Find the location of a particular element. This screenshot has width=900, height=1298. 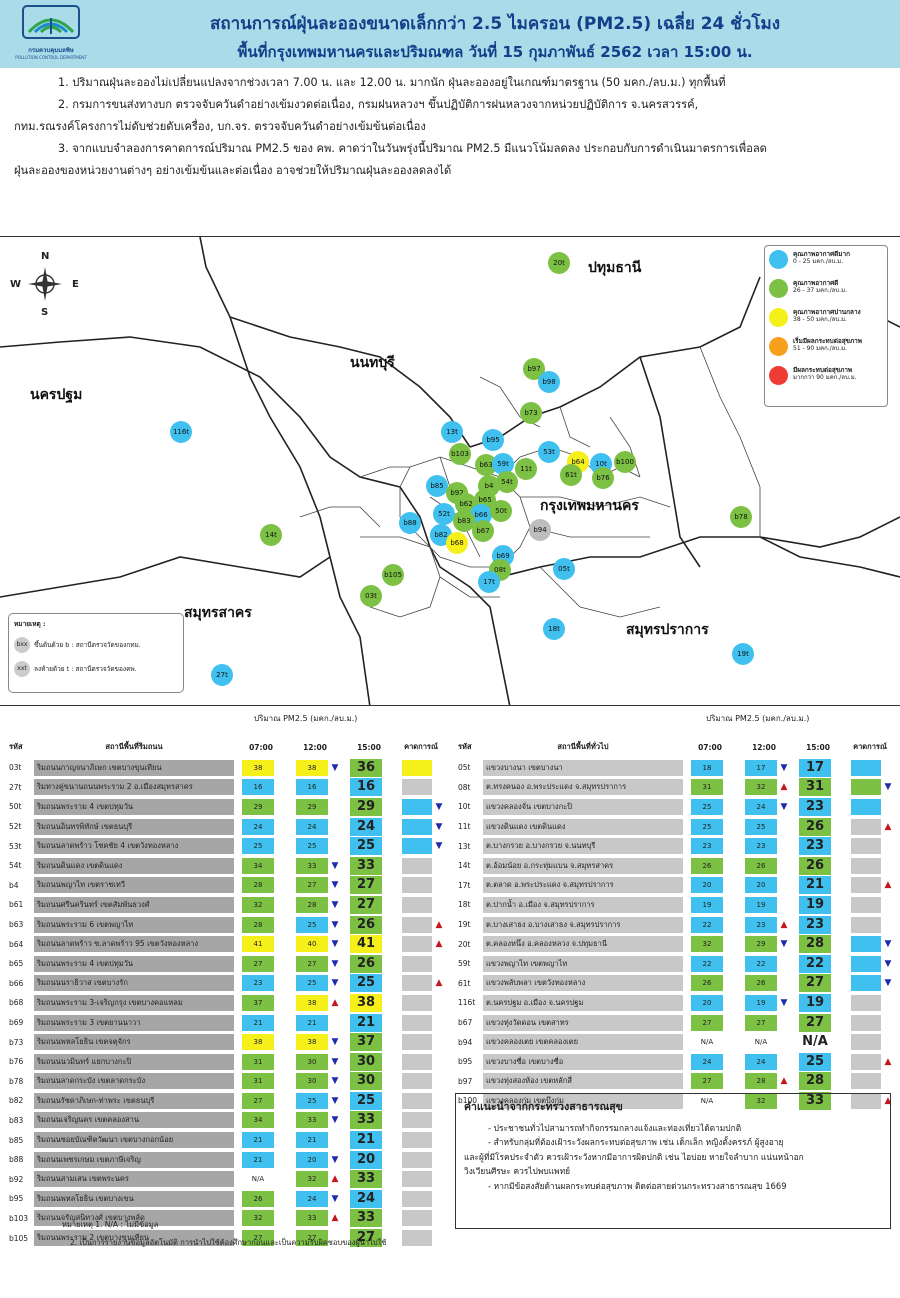

station-code: b65 is located at coordinates (16, 964).